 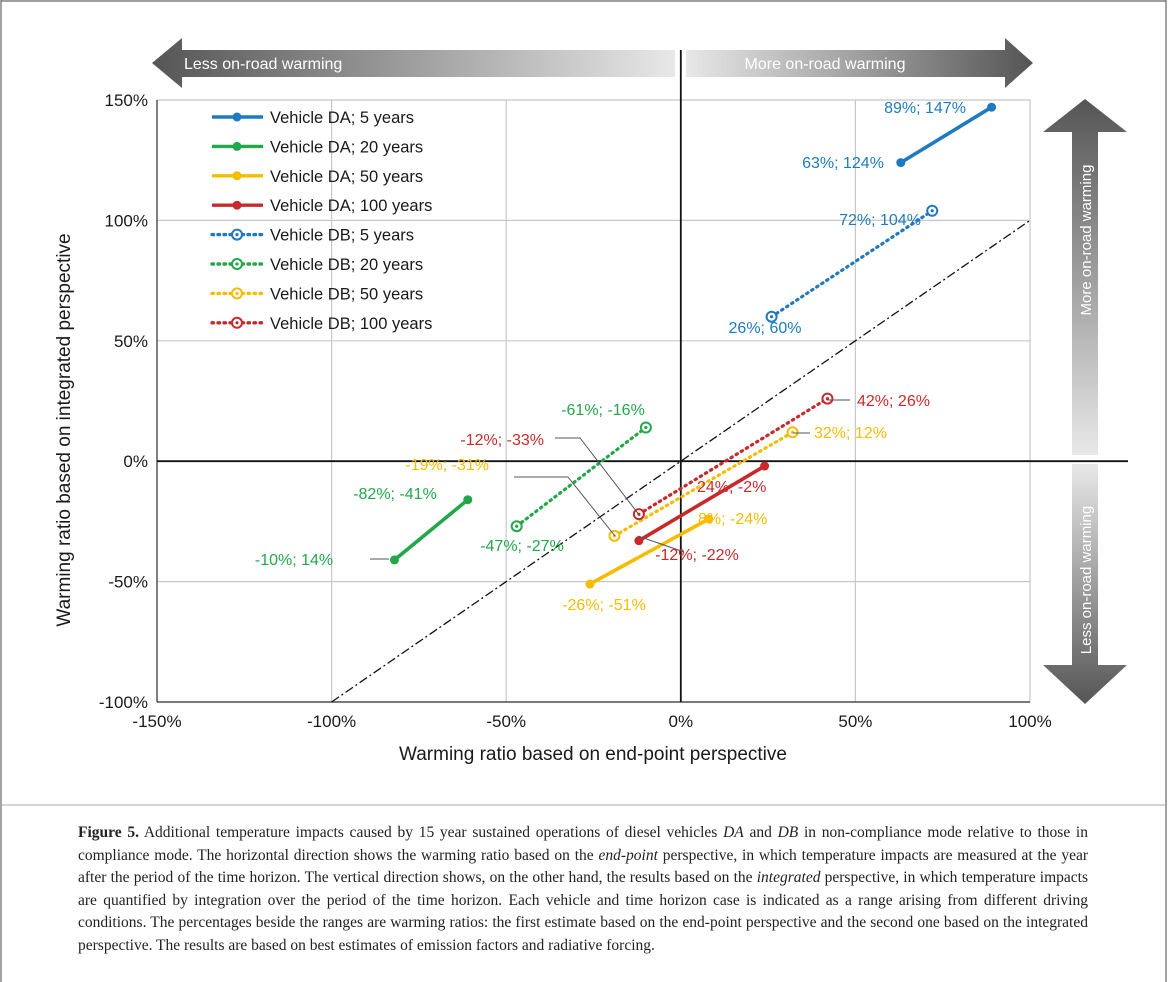 What do you see at coordinates (351, 206) in the screenshot?
I see `legend-label: Vehicle DA; 100 years` at bounding box center [351, 206].